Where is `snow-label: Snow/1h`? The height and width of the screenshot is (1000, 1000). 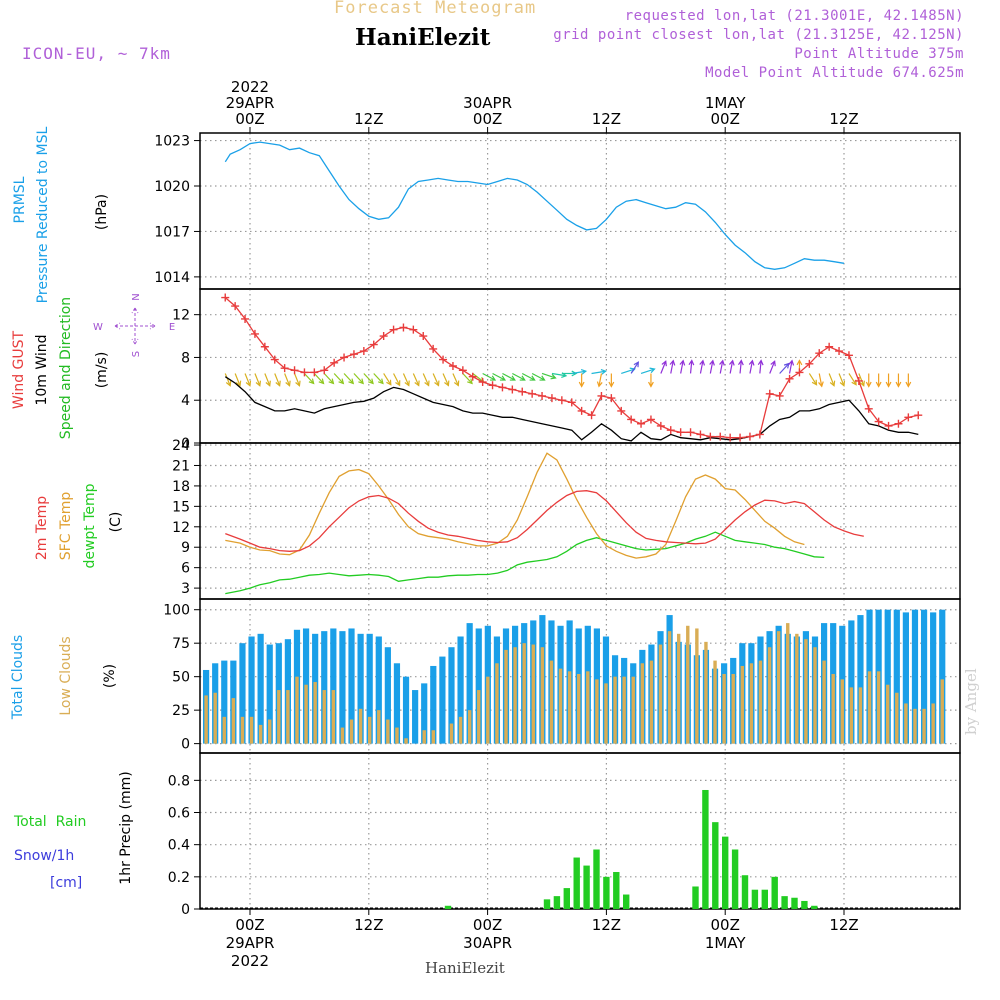 snow-label: Snow/1h is located at coordinates (44, 856).